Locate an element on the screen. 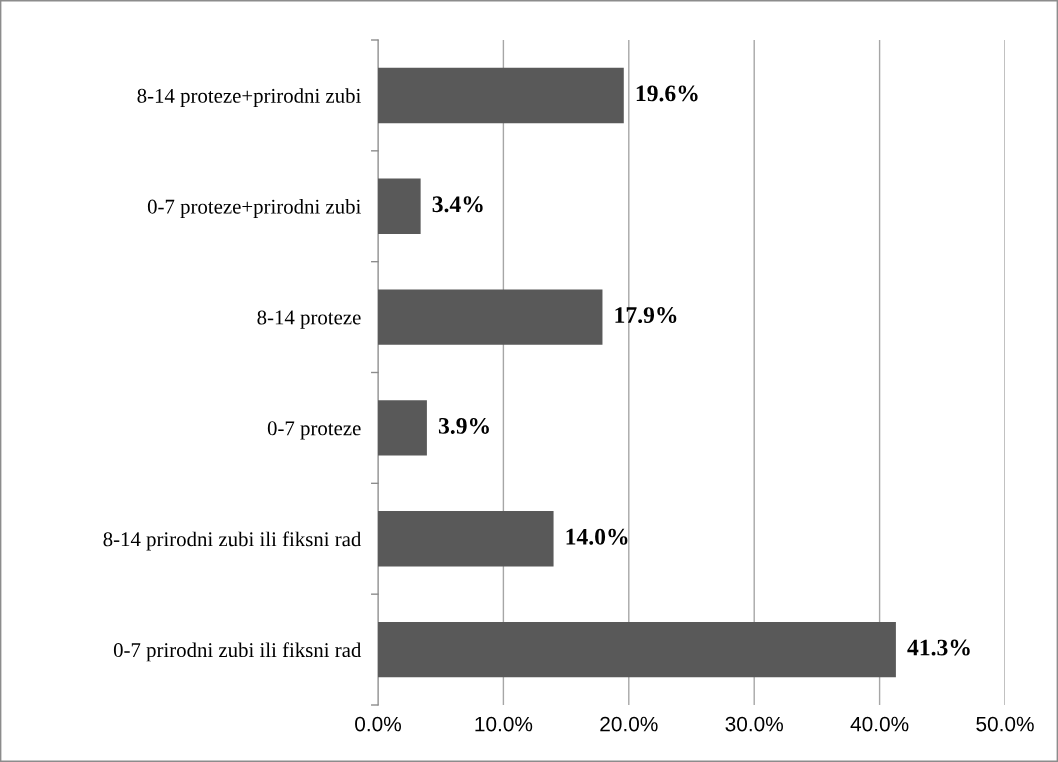  y-tick-label: 0-7 prirodni zubi ili fiksni rad is located at coordinates (237, 652).